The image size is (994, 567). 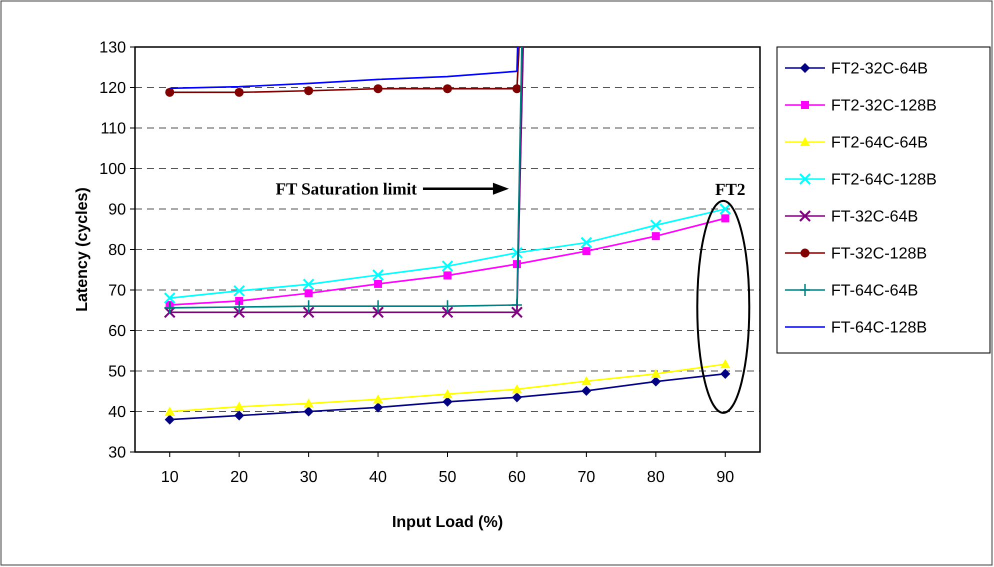 I want to click on y-tick-label: 70, so click(x=117, y=291).